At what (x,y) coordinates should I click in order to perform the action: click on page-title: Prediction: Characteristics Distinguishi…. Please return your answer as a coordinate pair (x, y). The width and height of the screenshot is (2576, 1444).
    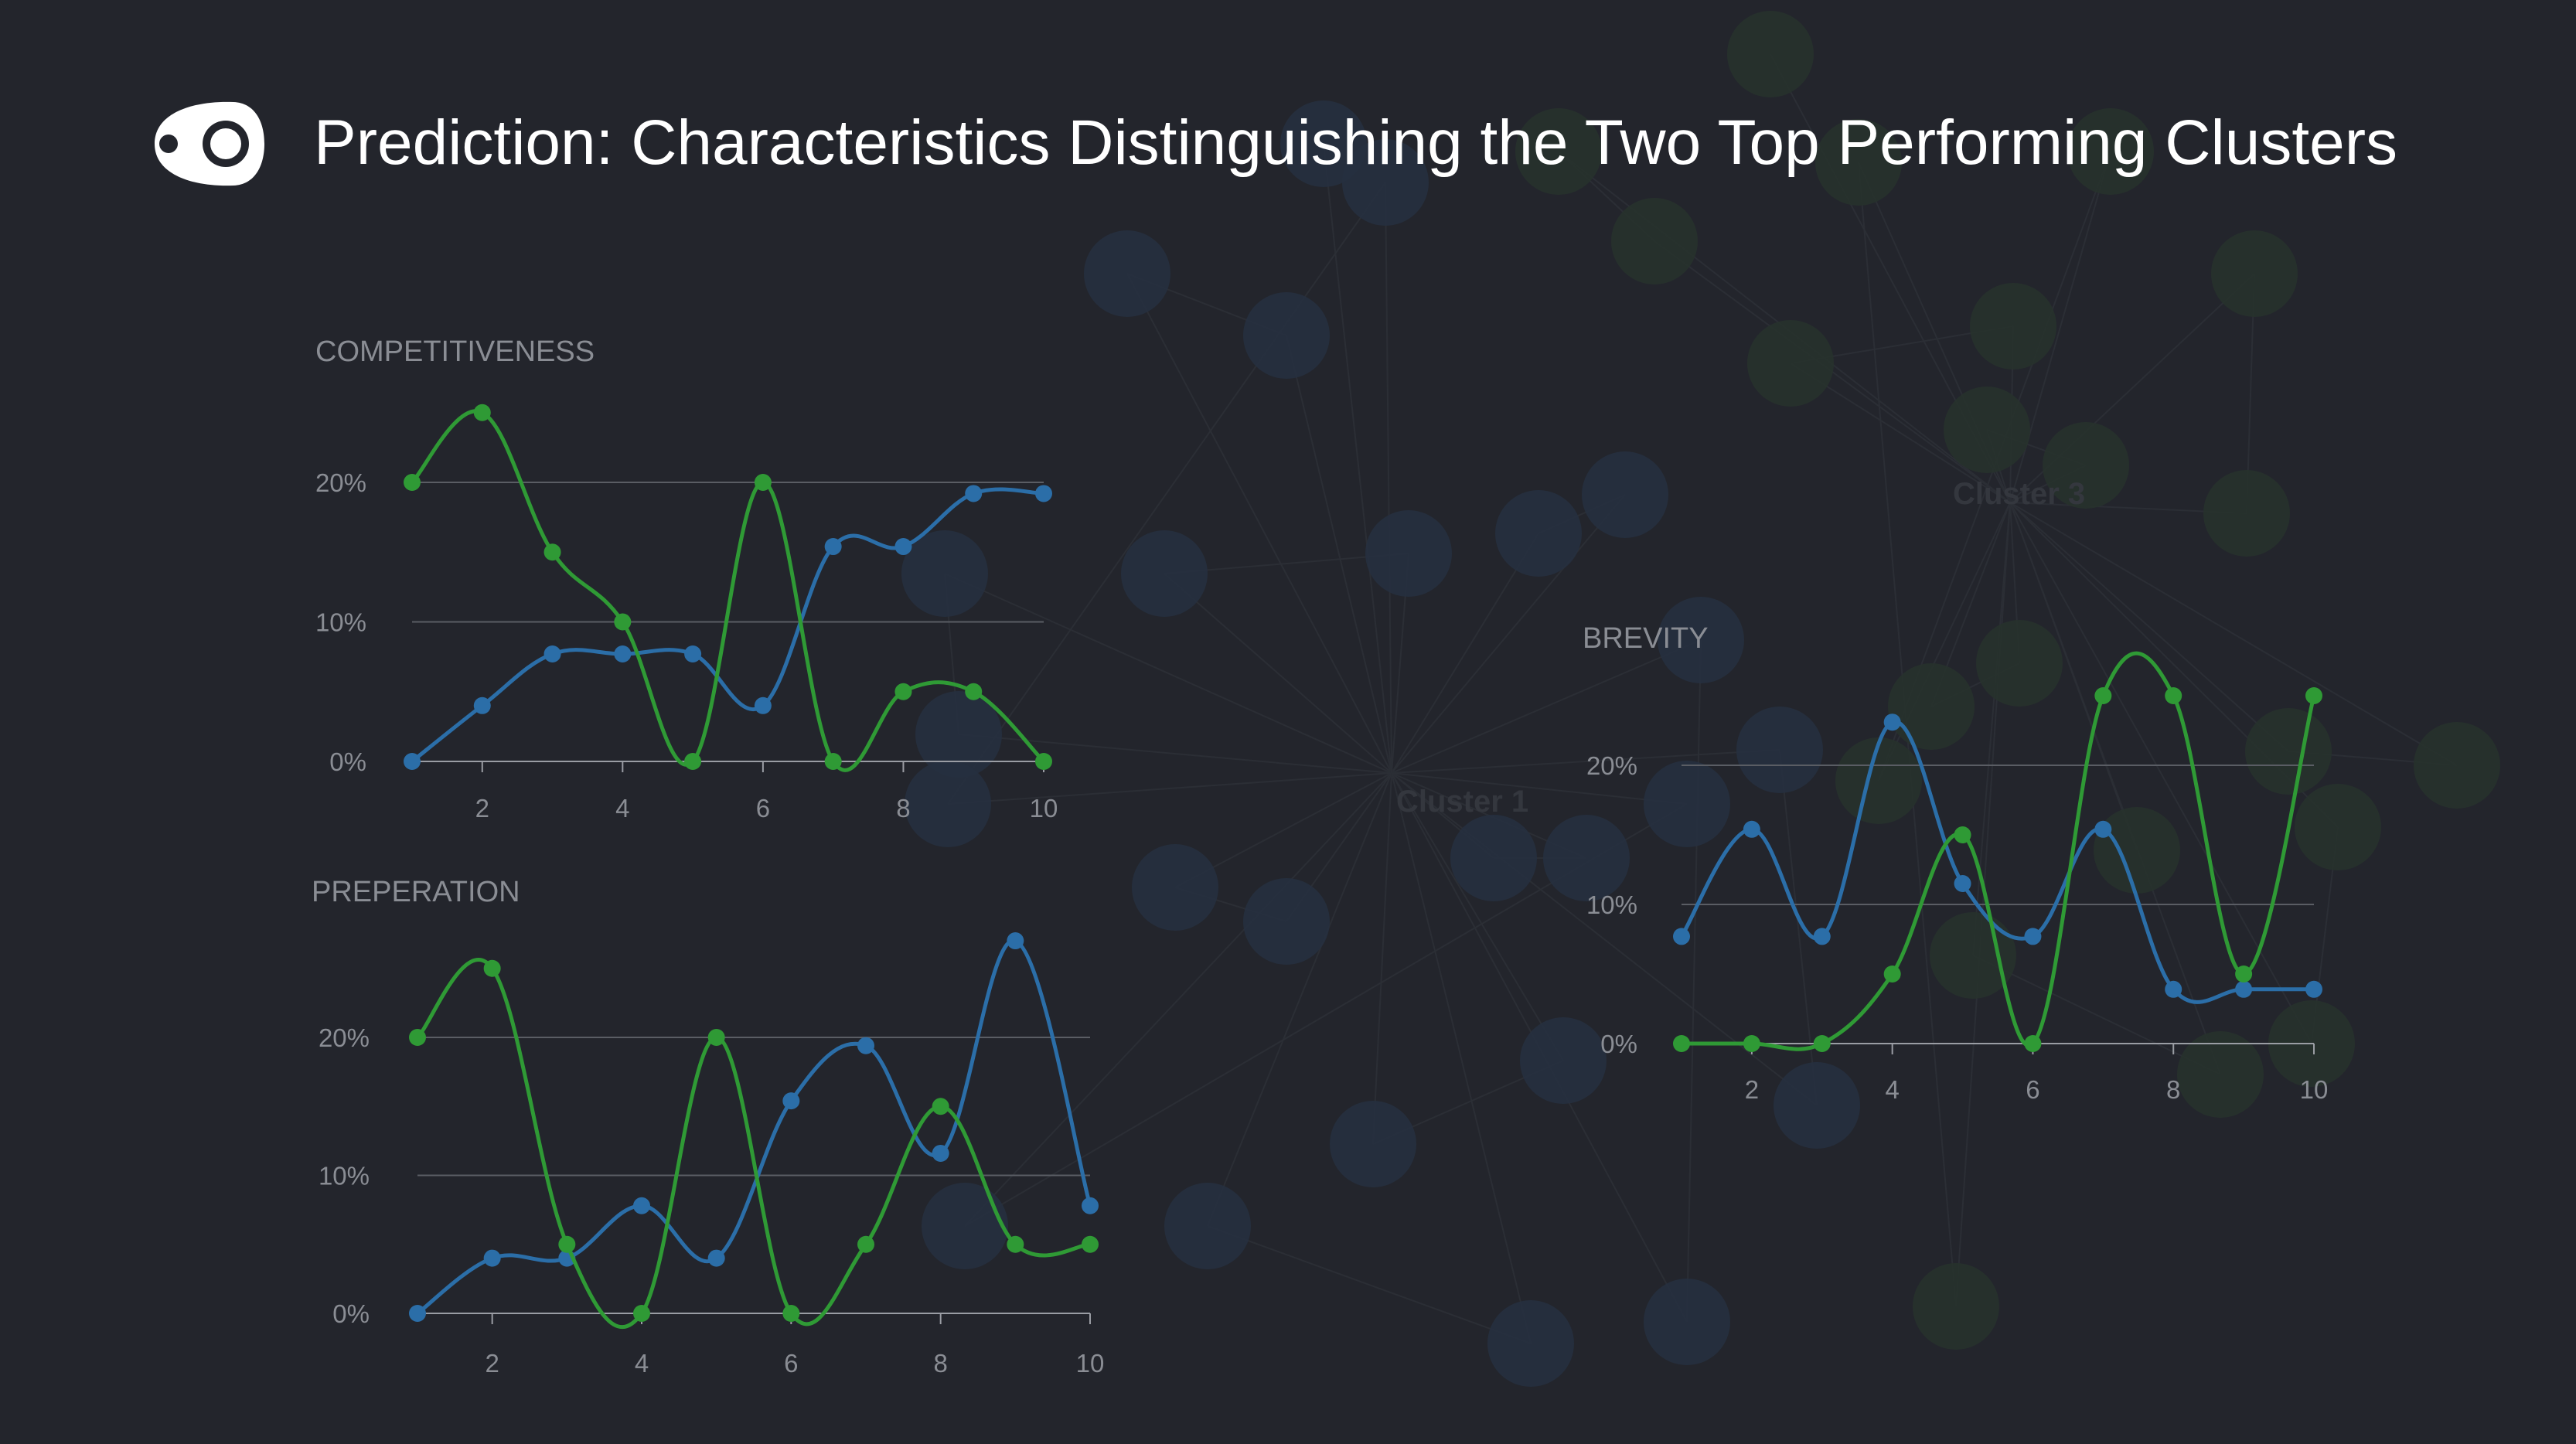
    Looking at the image, I should click on (1356, 142).